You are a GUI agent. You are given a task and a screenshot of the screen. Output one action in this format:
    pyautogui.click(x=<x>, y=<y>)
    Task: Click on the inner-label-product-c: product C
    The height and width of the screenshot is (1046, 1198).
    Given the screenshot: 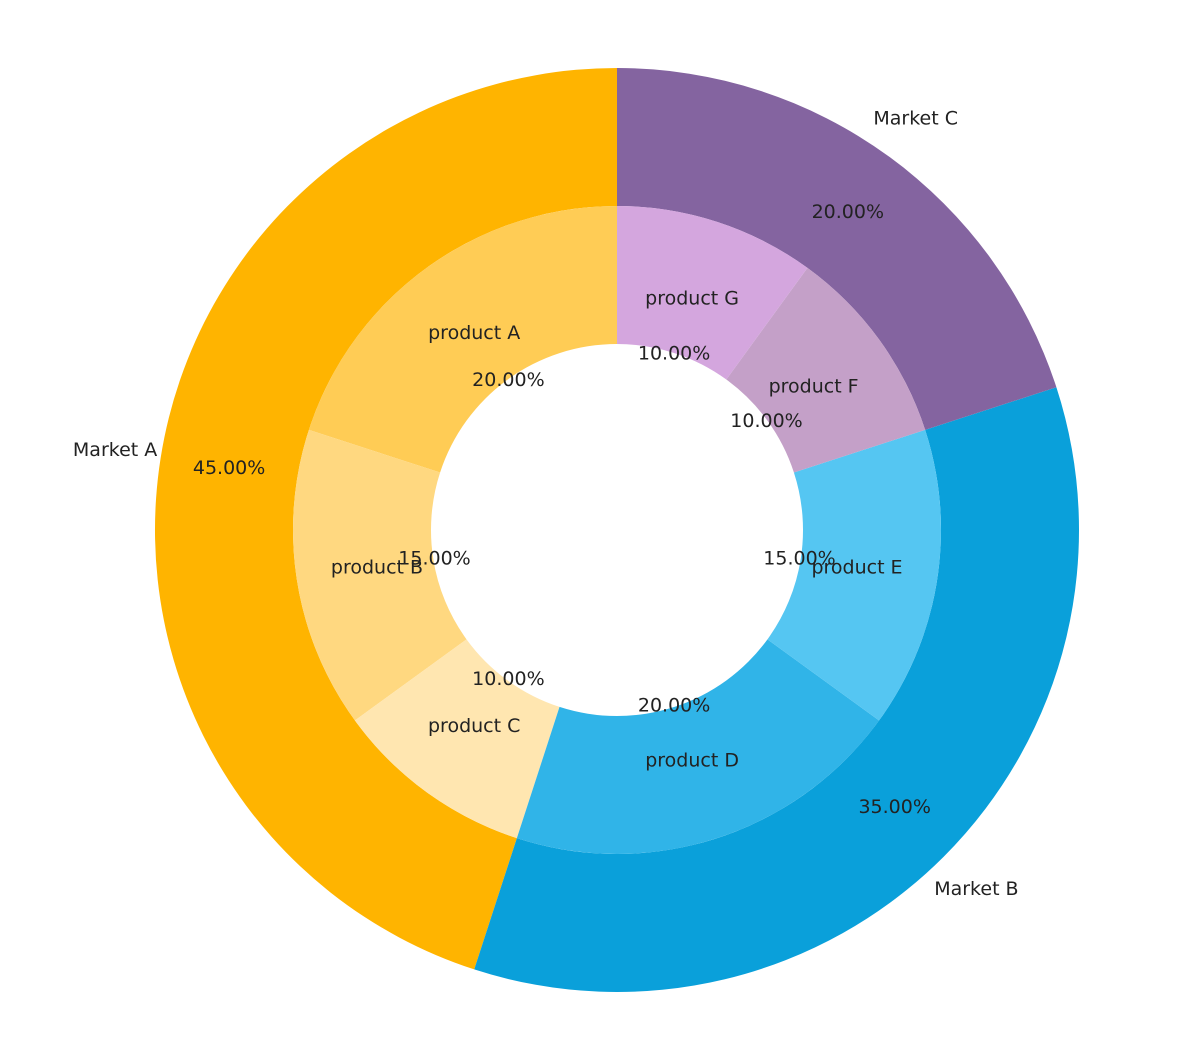 What is the action you would take?
    pyautogui.click(x=474, y=726)
    